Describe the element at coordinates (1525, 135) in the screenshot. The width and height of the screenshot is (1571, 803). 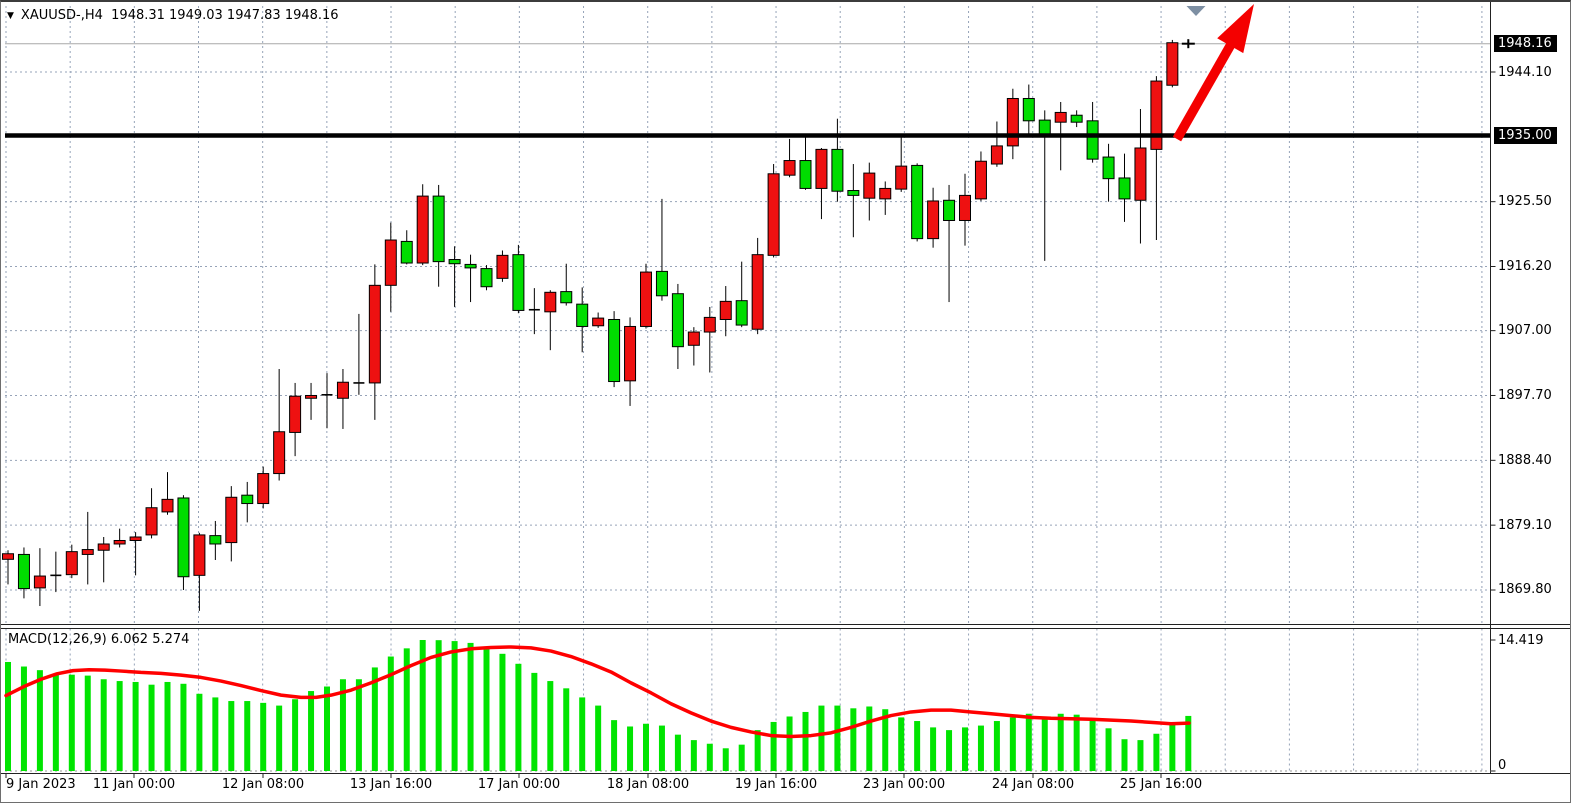
I see `level-line-price-label: 1935.00` at that location.